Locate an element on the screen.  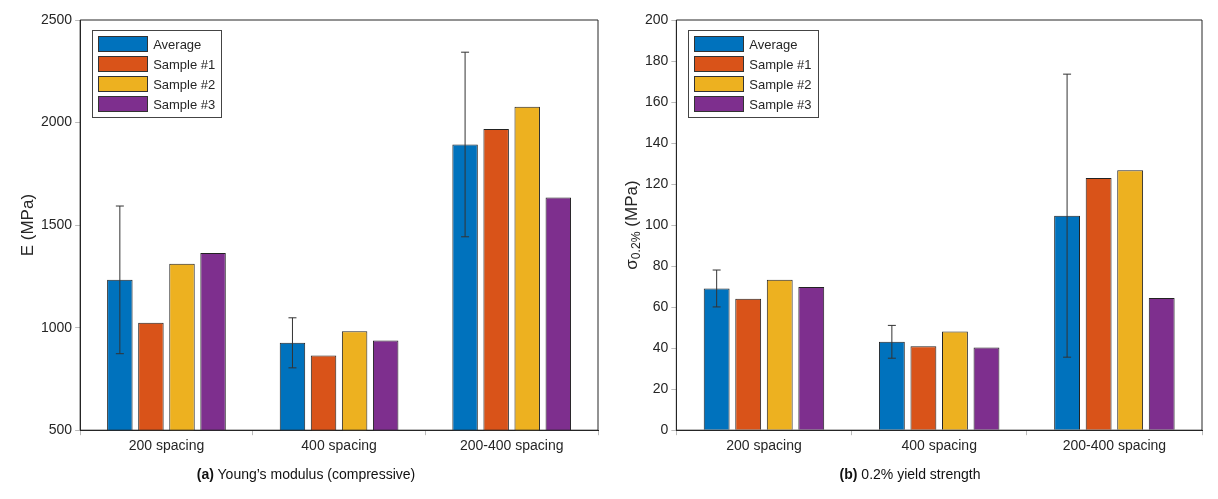
y-tick-label: 120 is located at coordinates (657, 182).